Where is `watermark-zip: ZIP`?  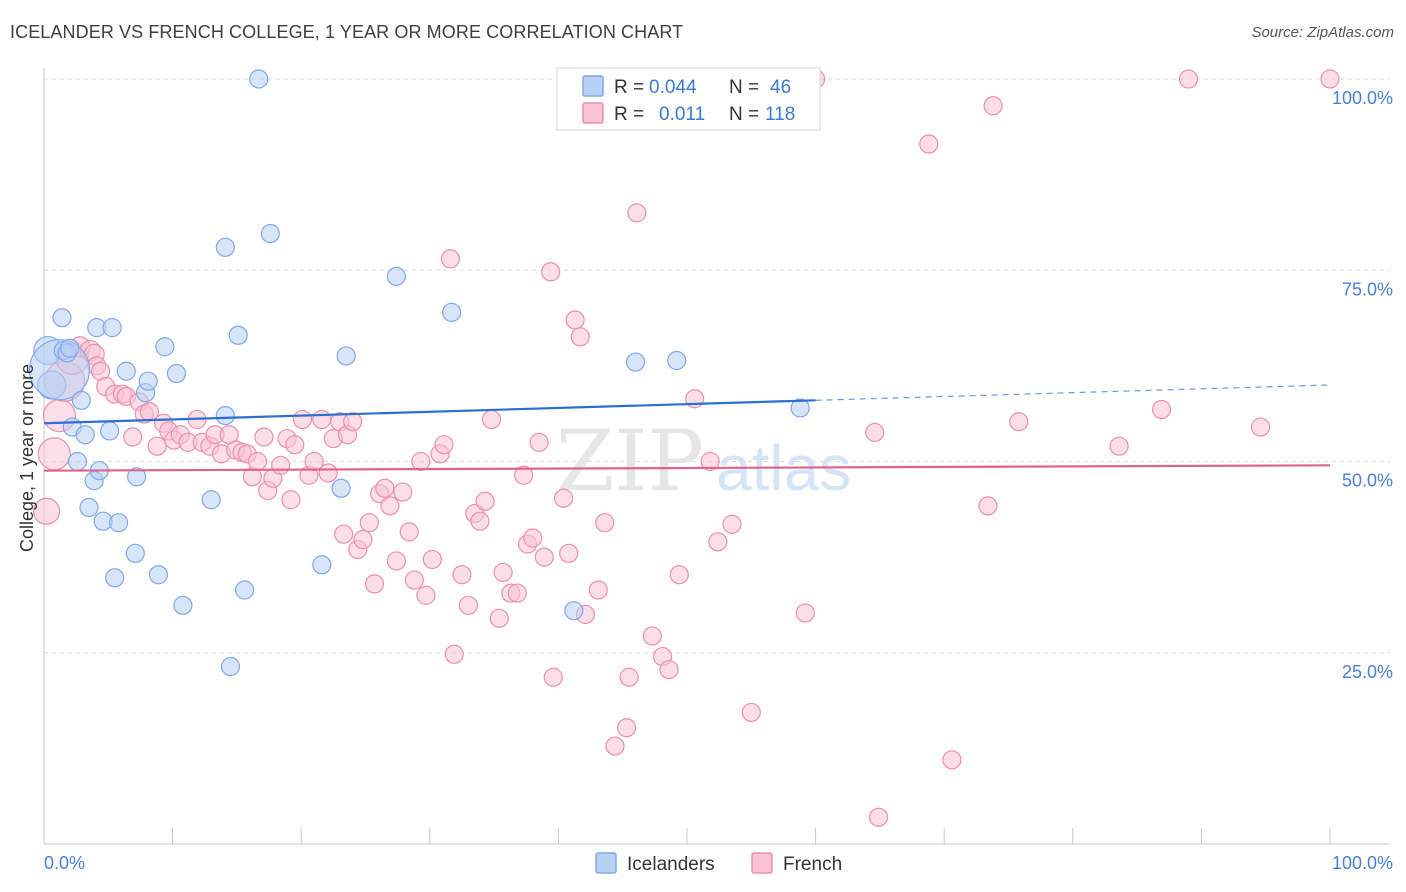
watermark-zip: ZIP is located at coordinates (630, 461).